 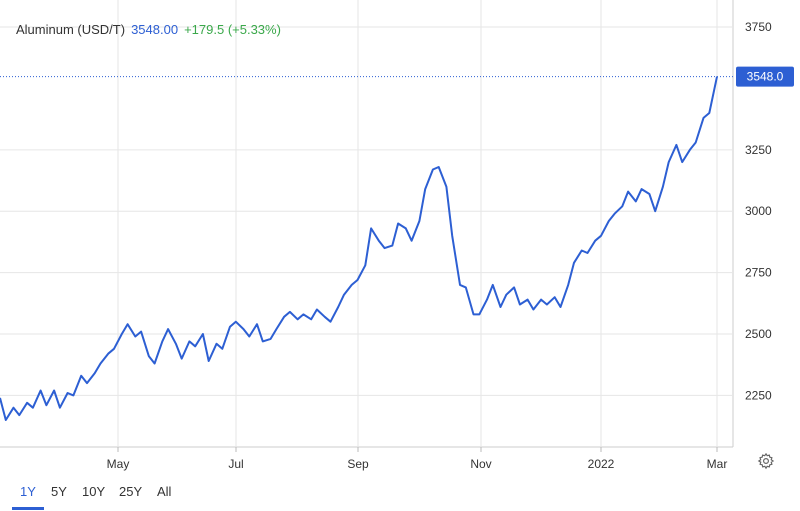 What do you see at coordinates (601, 464) in the screenshot?
I see `x-tick-label: 2022` at bounding box center [601, 464].